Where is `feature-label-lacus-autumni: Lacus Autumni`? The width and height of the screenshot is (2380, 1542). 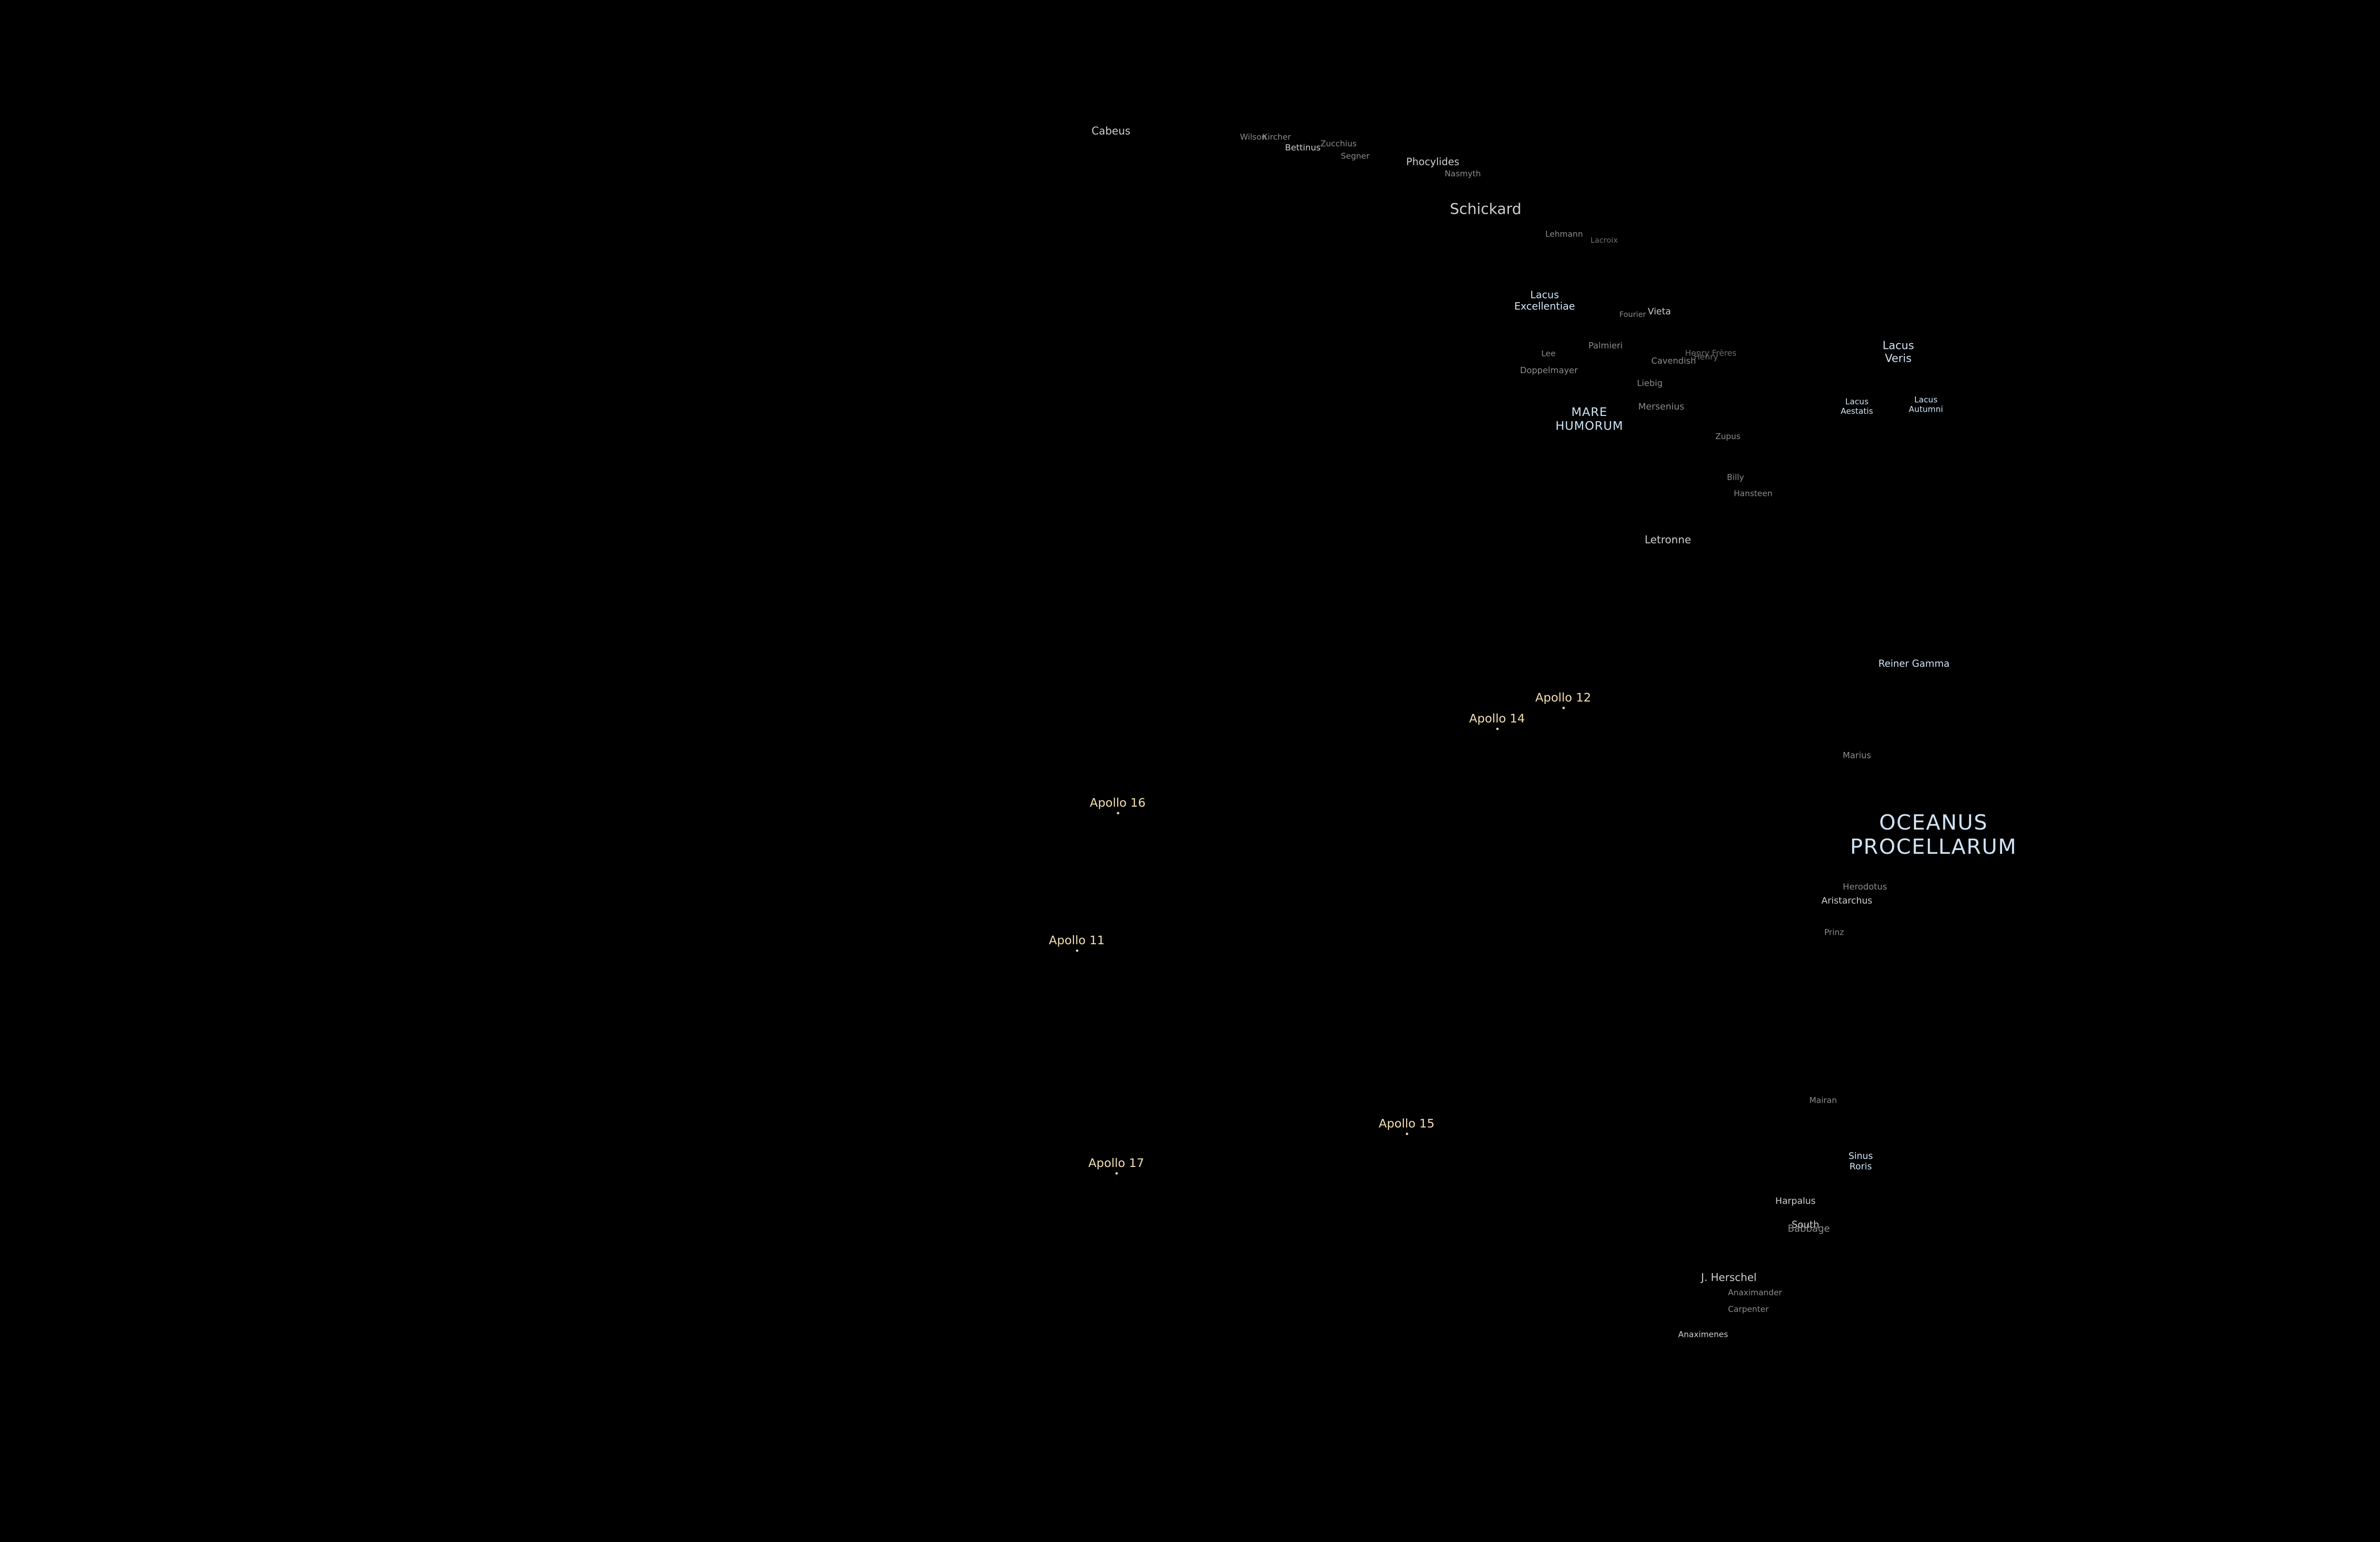
feature-label-lacus-autumni: Lacus Autumni is located at coordinates (1926, 404).